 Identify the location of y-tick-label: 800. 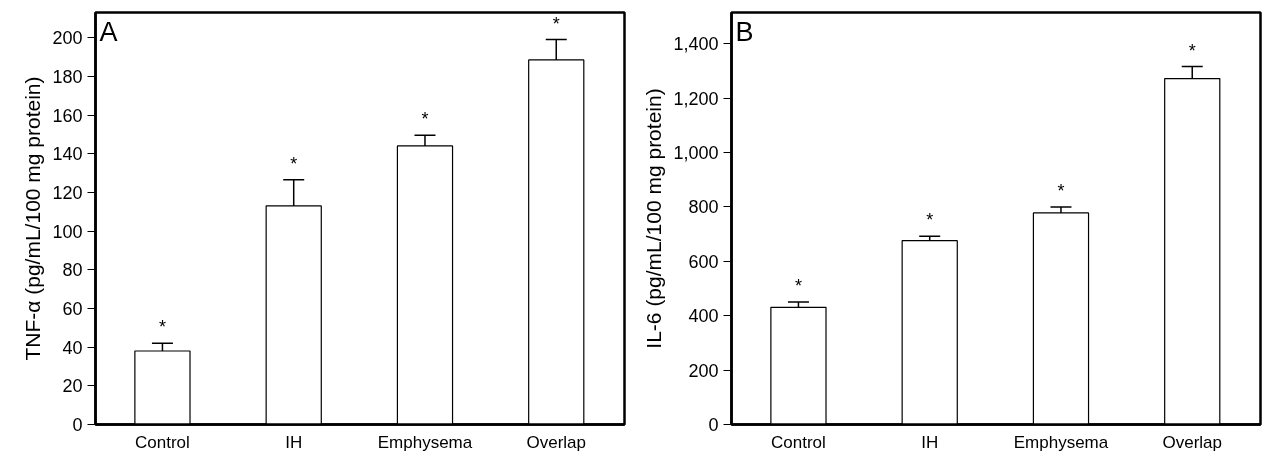
(703, 207).